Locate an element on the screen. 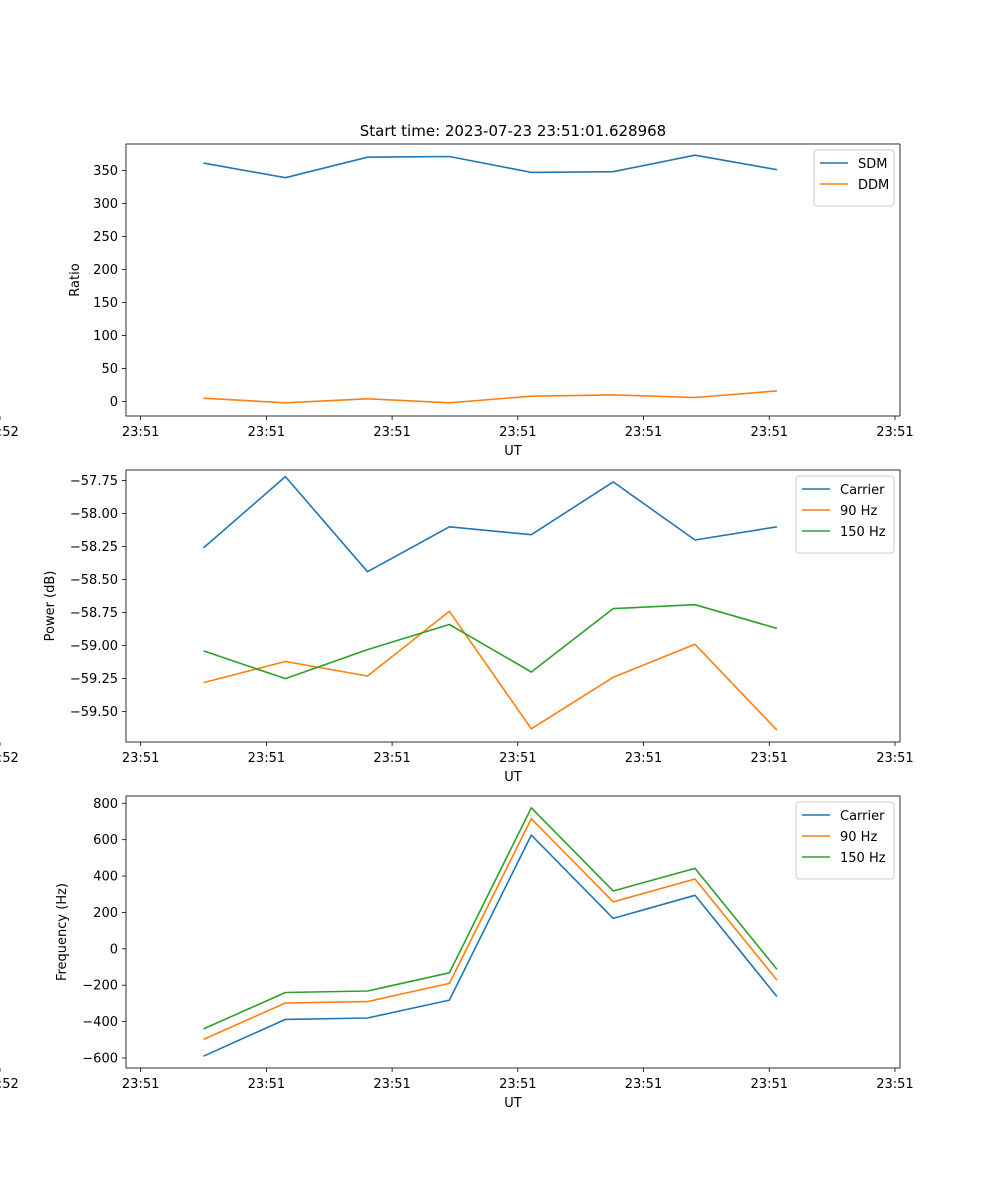 The height and width of the screenshot is (1200, 1000). y-tick-label: −58.00 is located at coordinates (94, 514).